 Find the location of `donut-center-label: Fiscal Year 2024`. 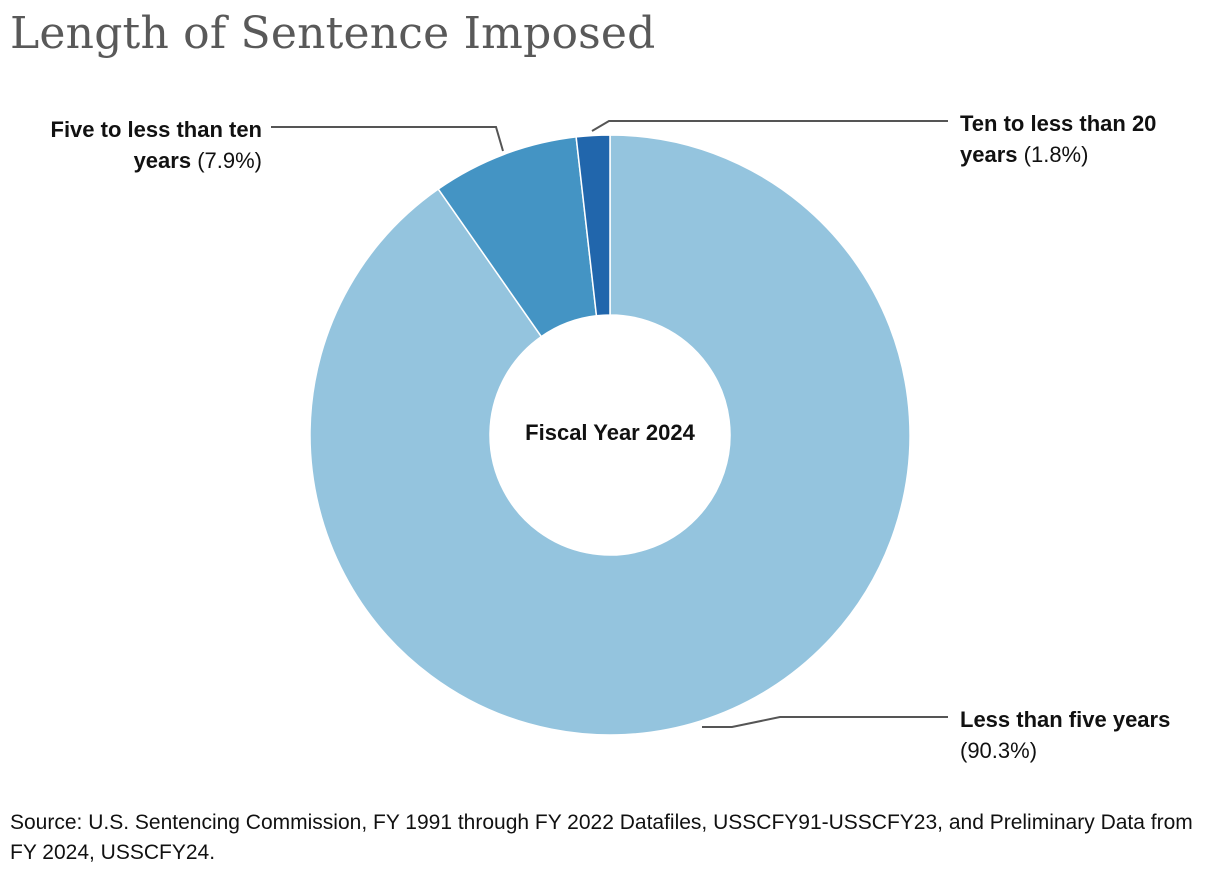

donut-center-label: Fiscal Year 2024 is located at coordinates (610, 432).